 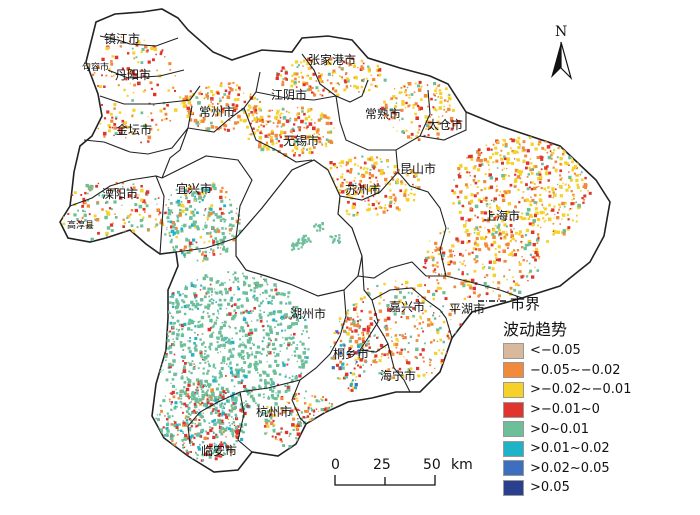 What do you see at coordinates (402, 471) in the screenshot?
I see `scale-bar: 0 25 50 km` at bounding box center [402, 471].